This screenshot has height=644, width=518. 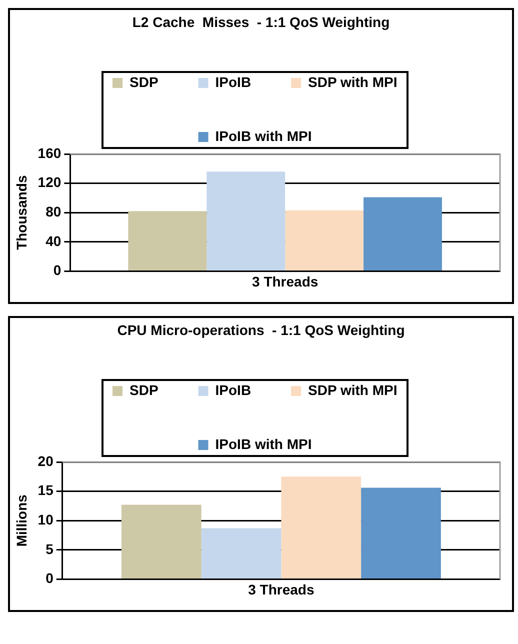 What do you see at coordinates (50, 548) in the screenshot?
I see `y-tick-label: 5` at bounding box center [50, 548].